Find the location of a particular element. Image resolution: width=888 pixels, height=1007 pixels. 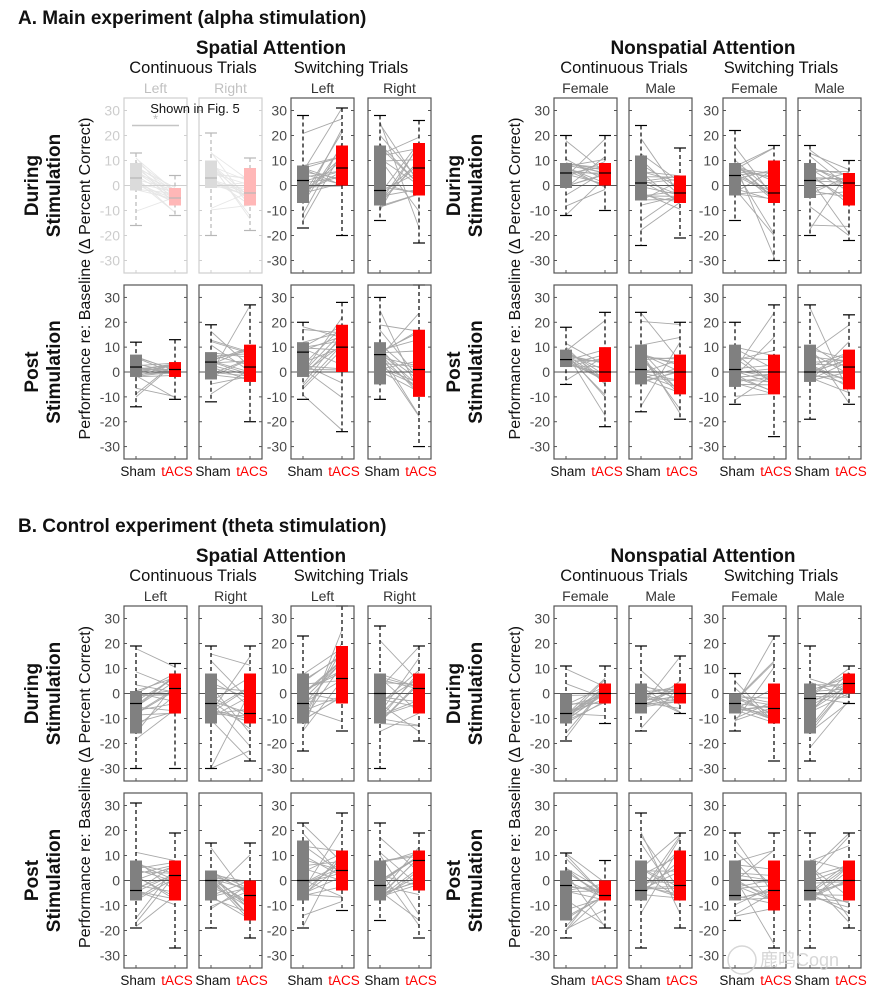

group-title-nonspatial-a: Nonspatial Attention is located at coordinates (702, 48).